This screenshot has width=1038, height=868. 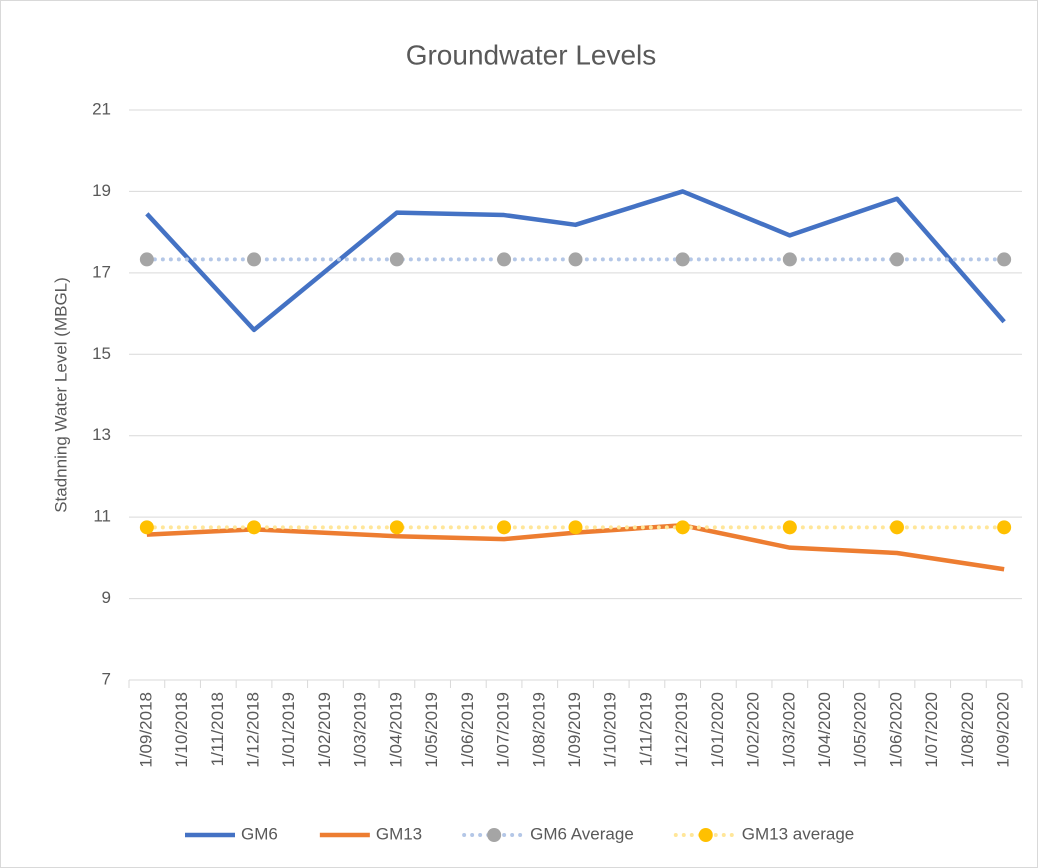 What do you see at coordinates (824, 730) in the screenshot?
I see `x-tick-label: 1/04/2020` at bounding box center [824, 730].